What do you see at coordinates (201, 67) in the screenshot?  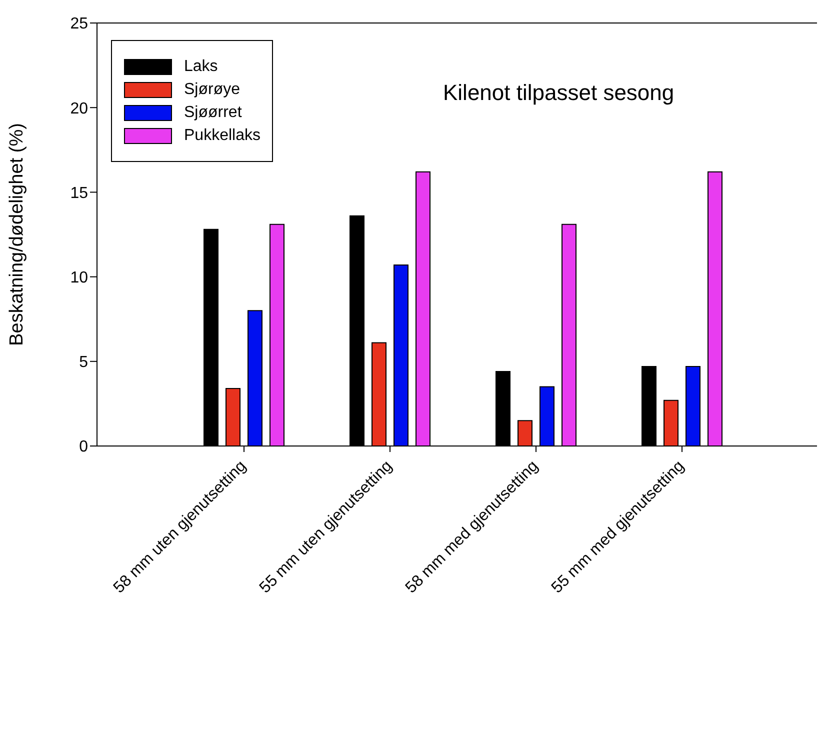 I see `legend-label: Laks` at bounding box center [201, 67].